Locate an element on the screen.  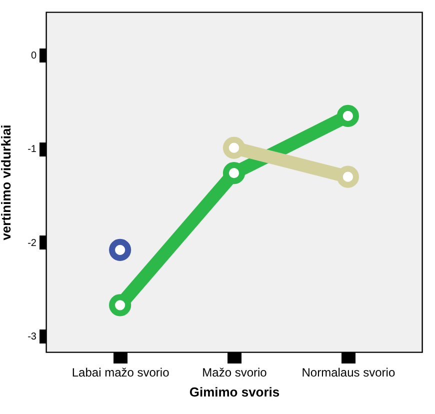
y-tick-label: 0 is located at coordinates (33, 56).